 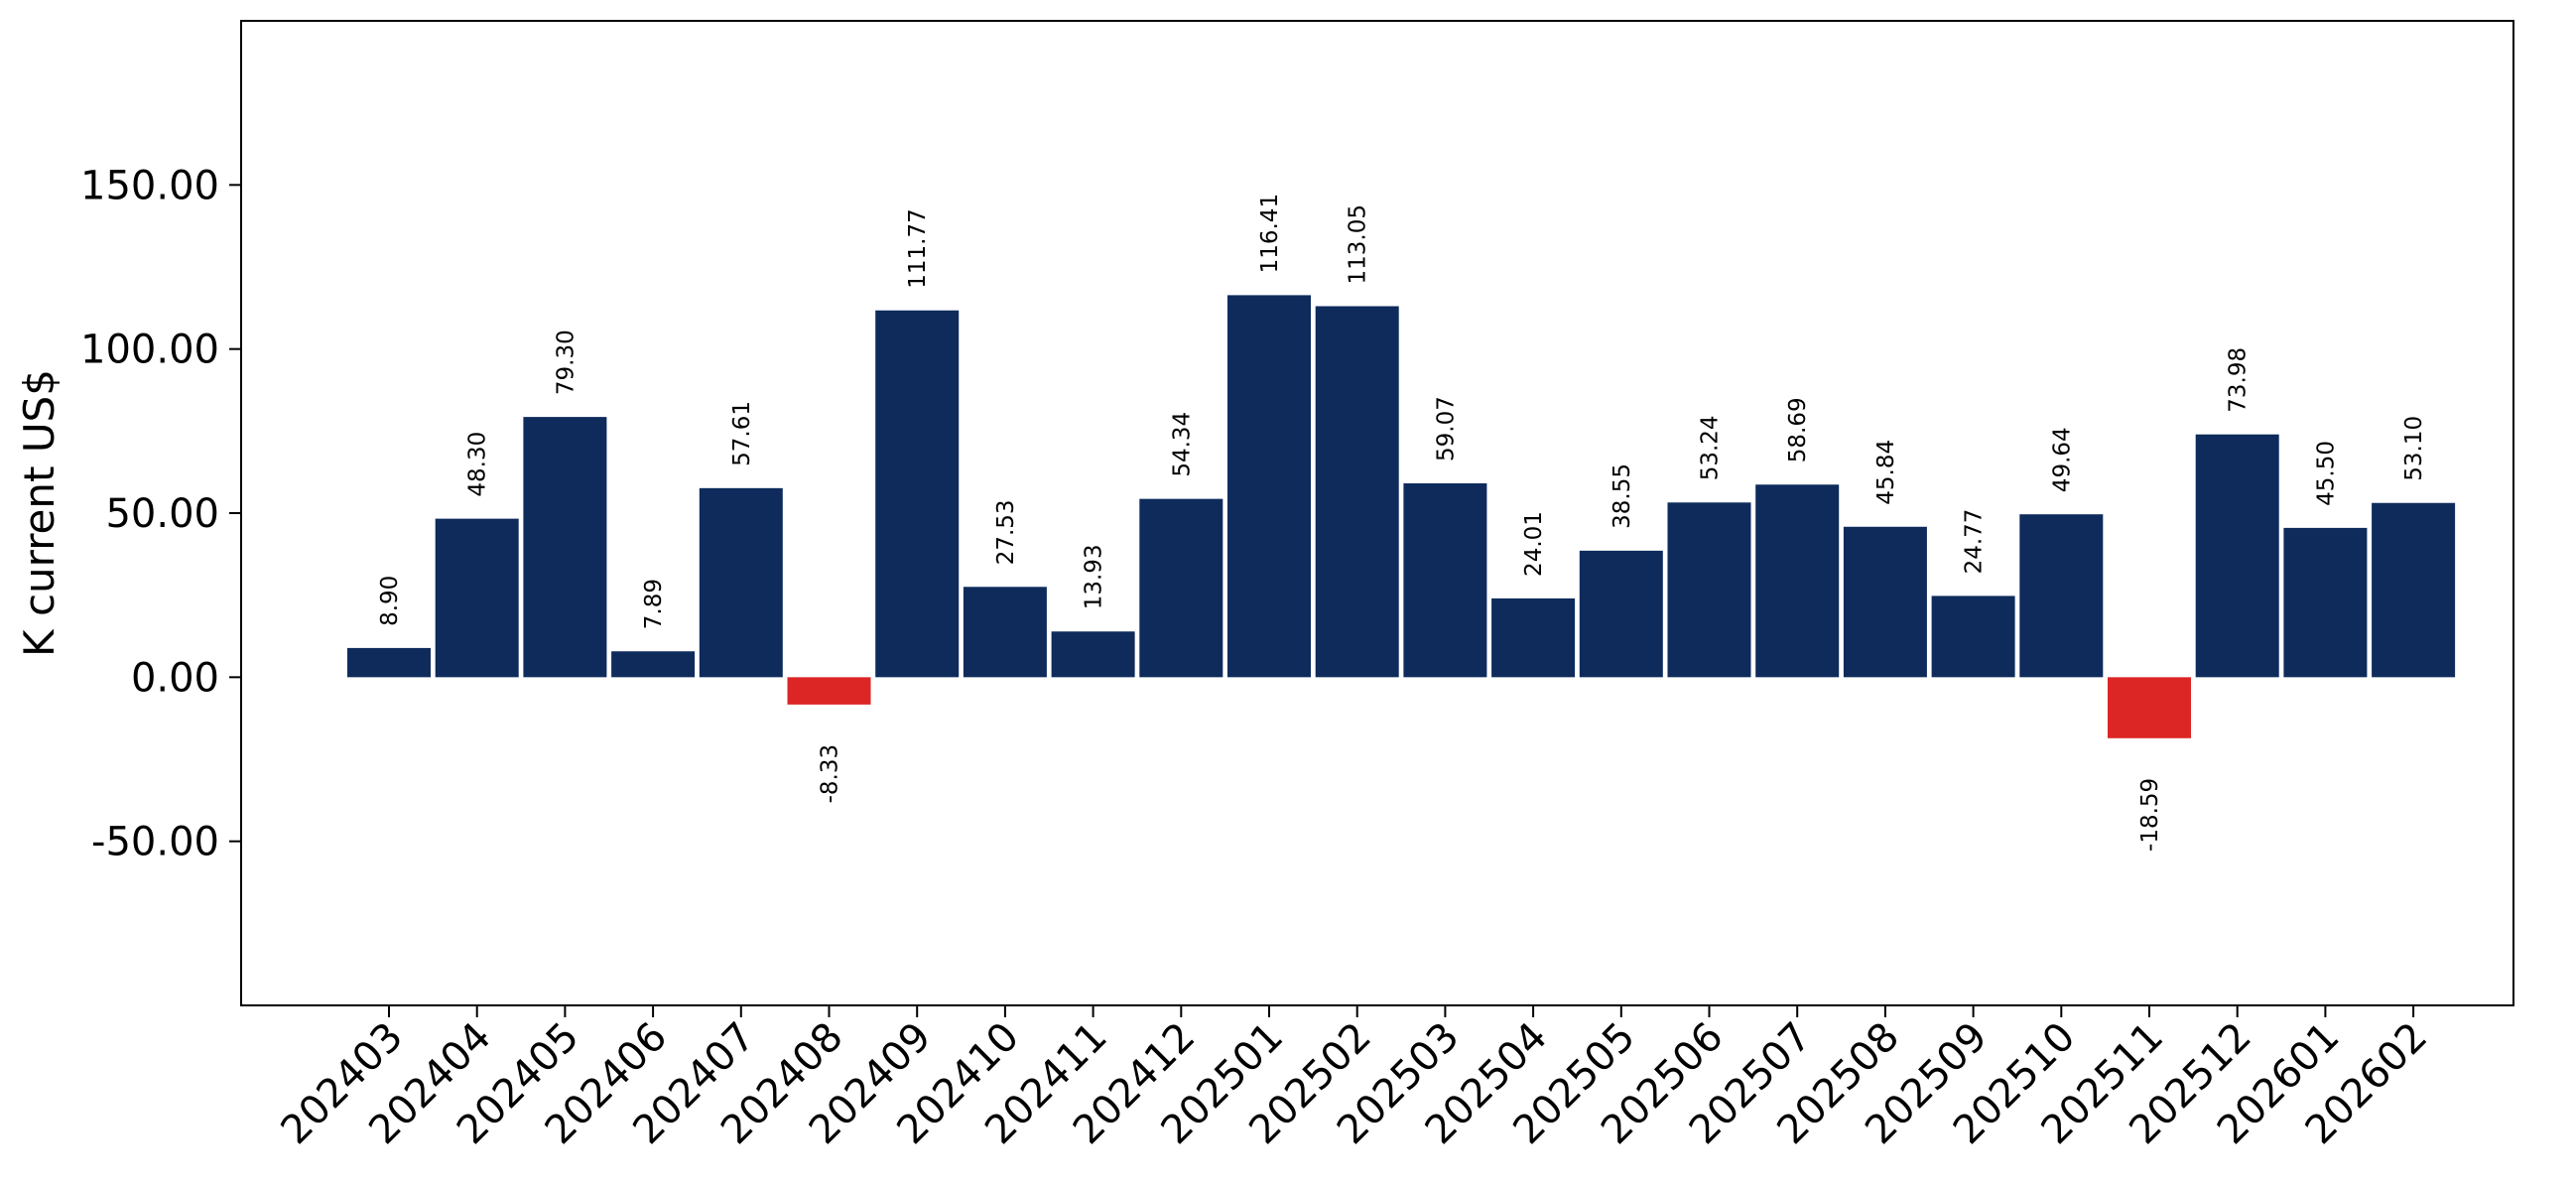 What do you see at coordinates (1182, 444) in the screenshot?
I see `data-label-202412: 54.34` at bounding box center [1182, 444].